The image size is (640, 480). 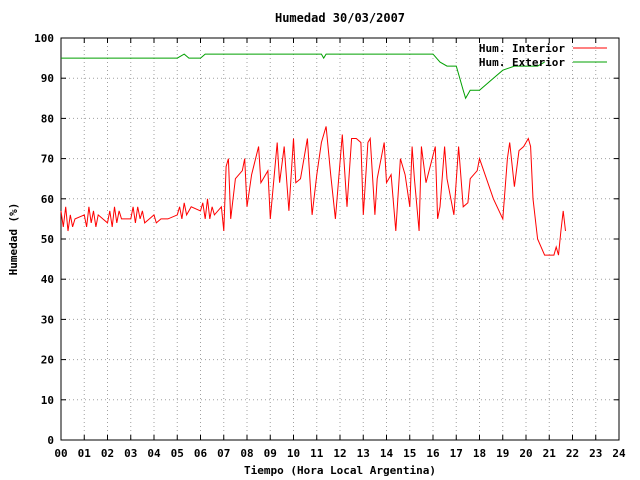 What do you see at coordinates (47, 400) in the screenshot?
I see `y-tick-label: 10` at bounding box center [47, 400].